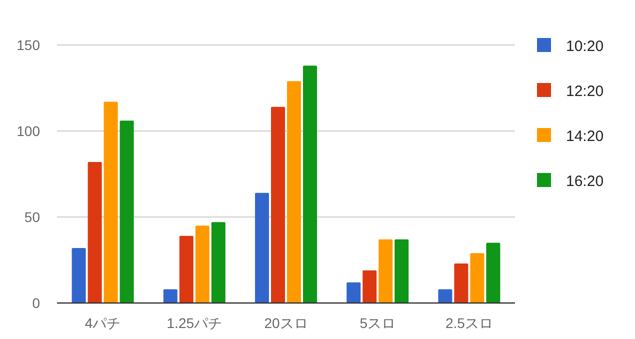 This screenshot has width=635, height=339. I want to click on legend-label: 16:20, so click(585, 181).